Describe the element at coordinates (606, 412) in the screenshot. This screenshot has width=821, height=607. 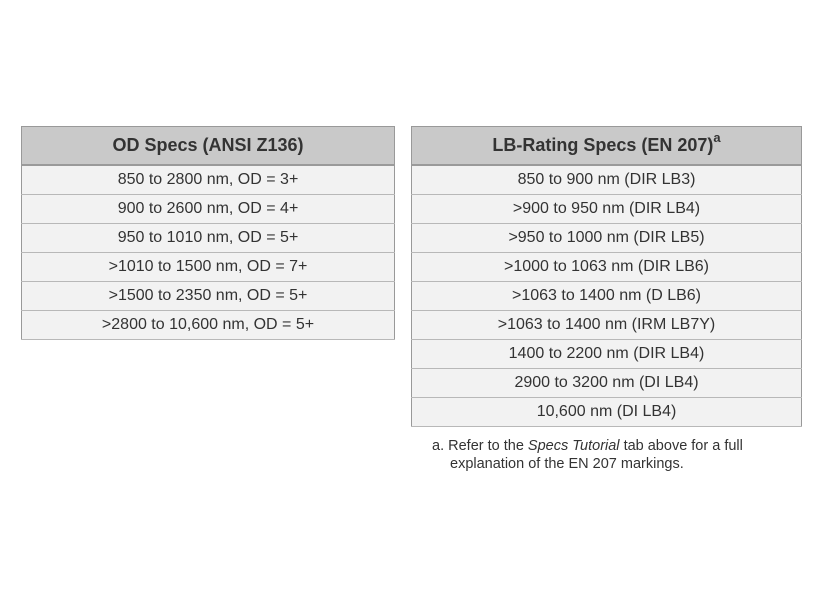
I see `lb-spec-row: 10,600 nm (DI LB4)` at that location.